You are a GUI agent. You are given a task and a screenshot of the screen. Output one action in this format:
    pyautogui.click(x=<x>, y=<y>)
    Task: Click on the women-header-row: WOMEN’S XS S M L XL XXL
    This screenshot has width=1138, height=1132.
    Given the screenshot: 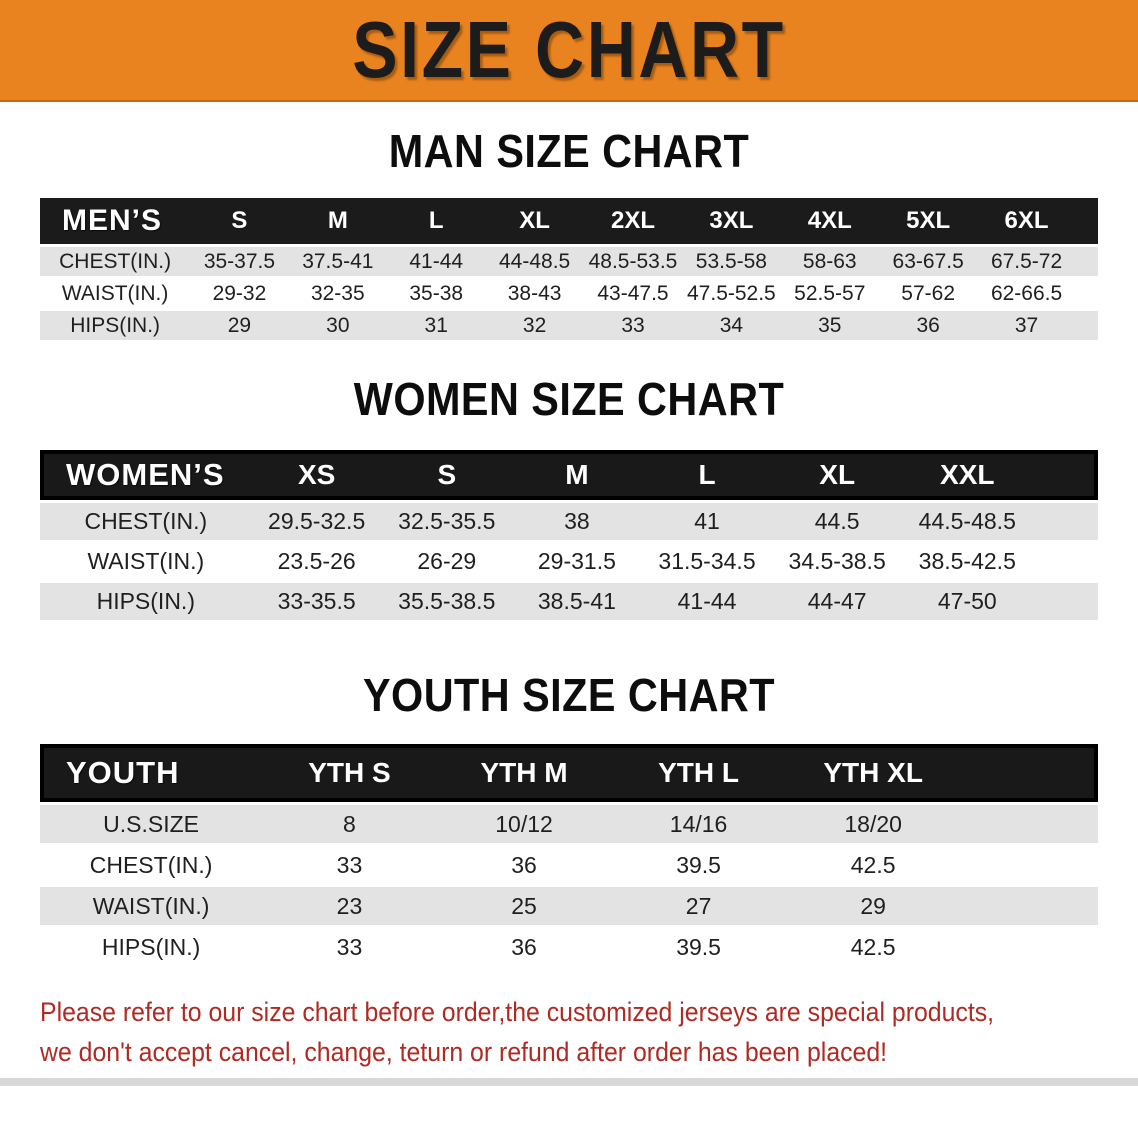 What is the action you would take?
    pyautogui.click(x=569, y=475)
    